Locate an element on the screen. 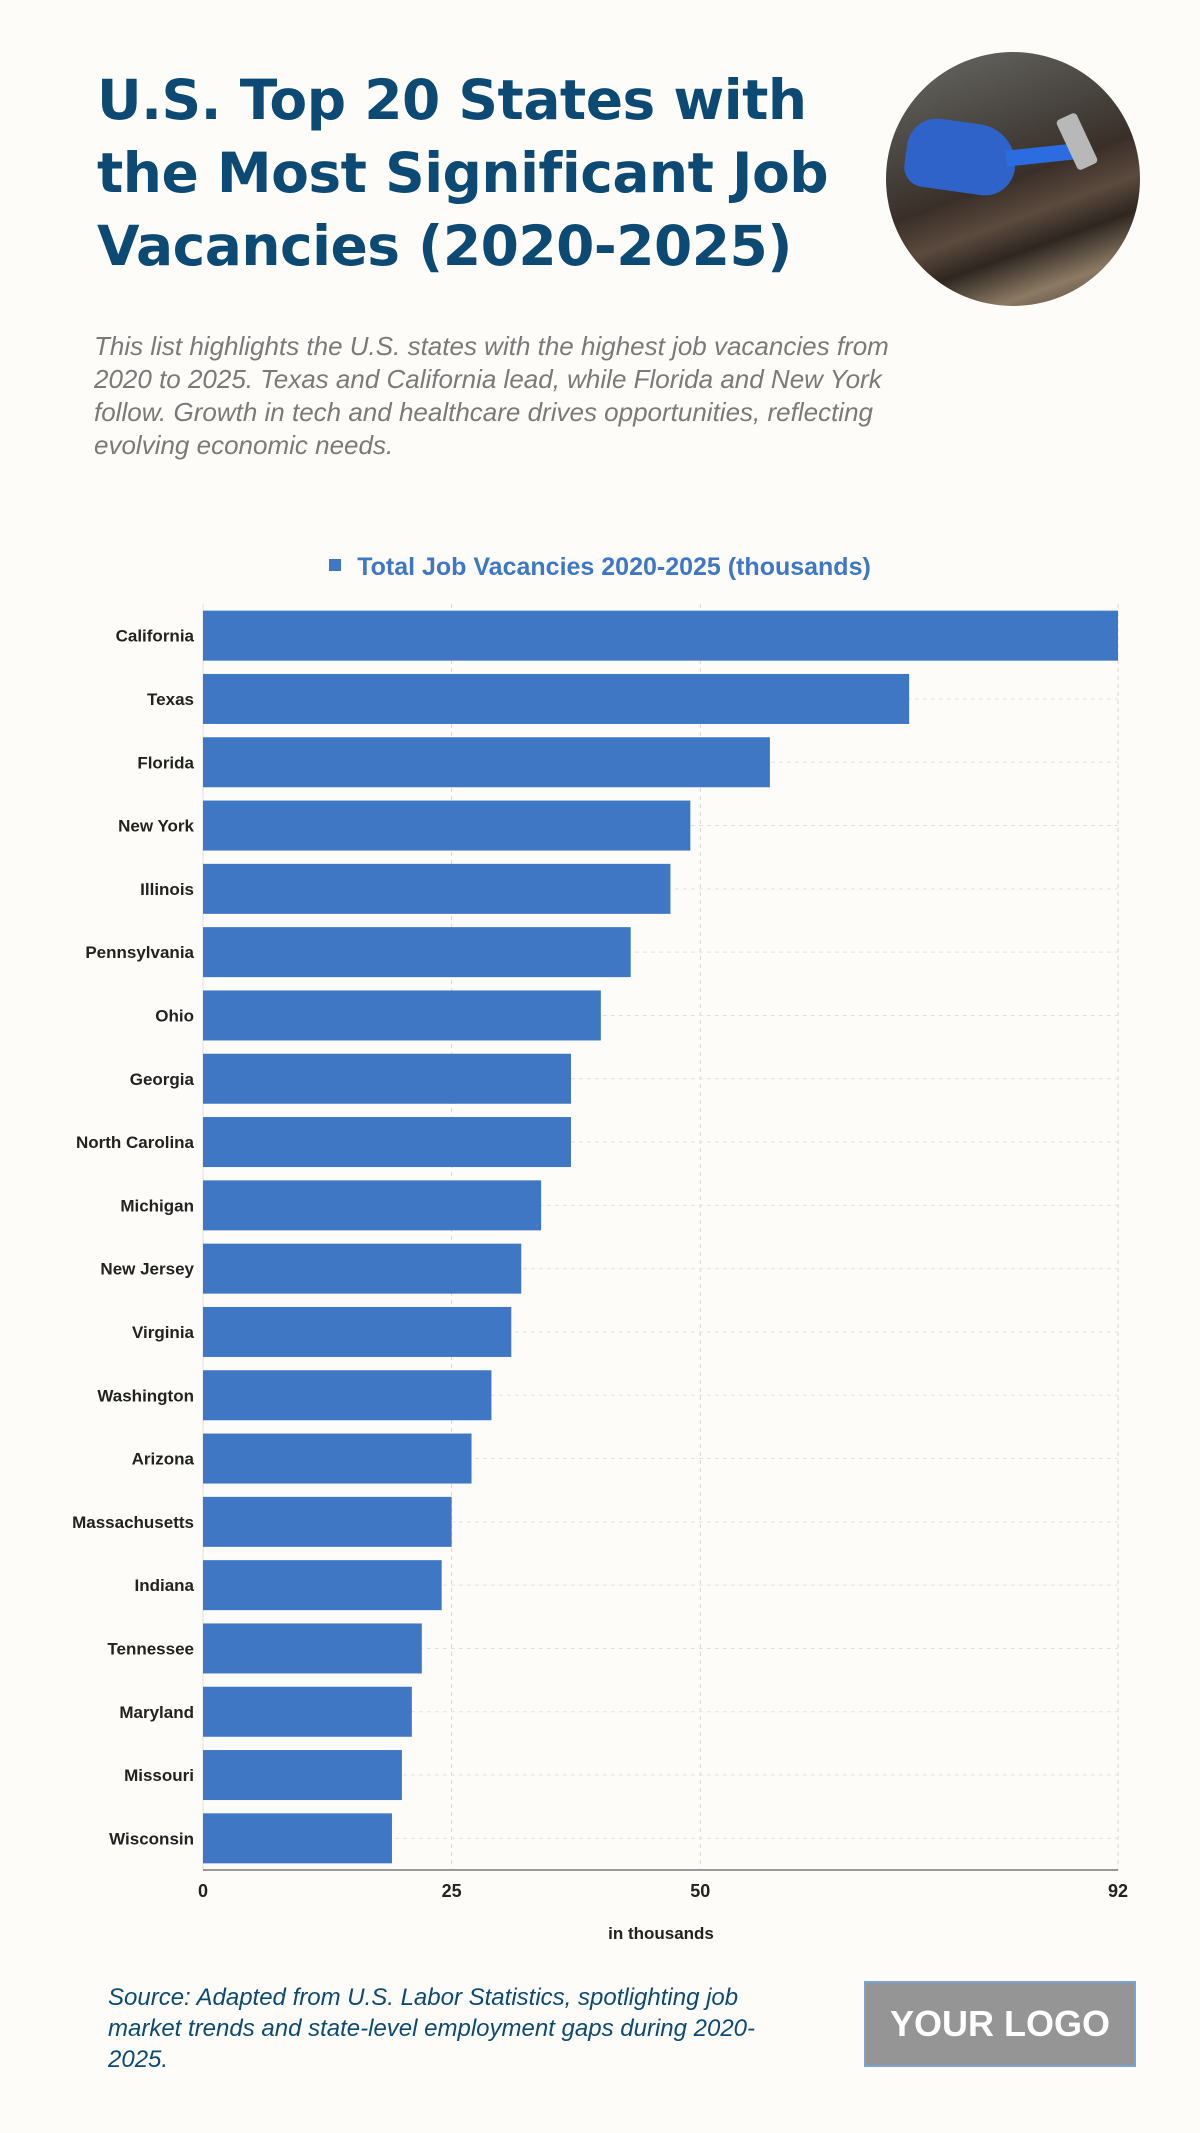  bar-illinois is located at coordinates (437, 888).